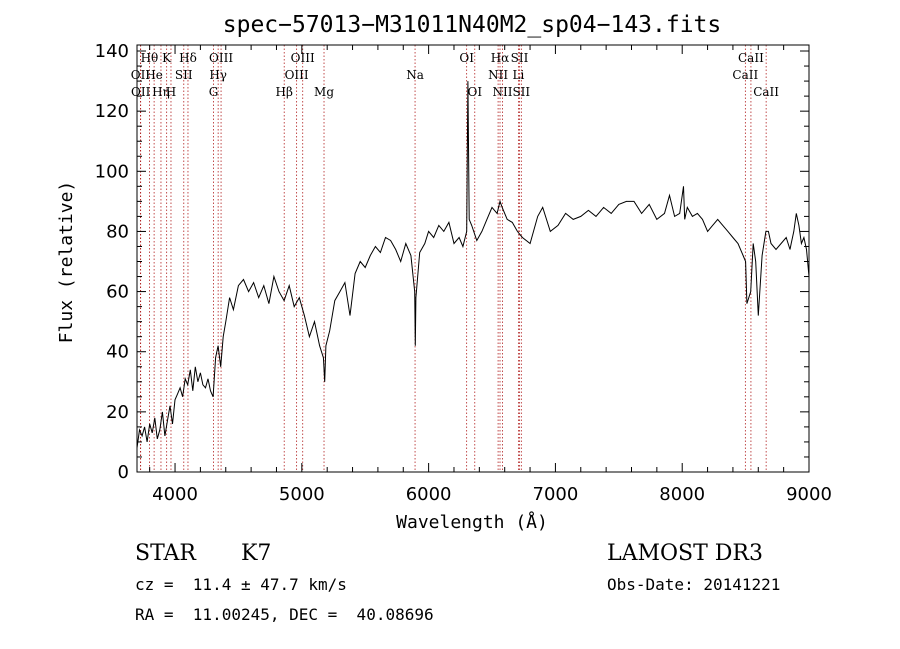 The height and width of the screenshot is (649, 900). What do you see at coordinates (809, 494) in the screenshot?
I see `x-tick-label: 9000` at bounding box center [809, 494].